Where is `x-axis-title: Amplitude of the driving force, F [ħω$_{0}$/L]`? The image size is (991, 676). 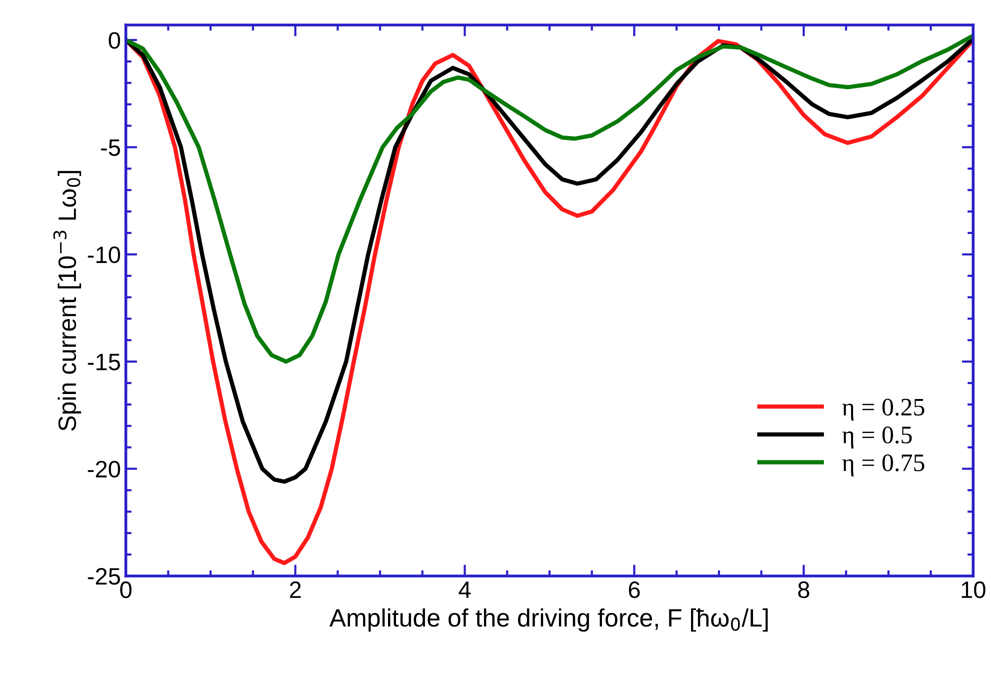
x-axis-title: Amplitude of the driving force, F [ħω$_{0}$/L] is located at coordinates (548, 620).